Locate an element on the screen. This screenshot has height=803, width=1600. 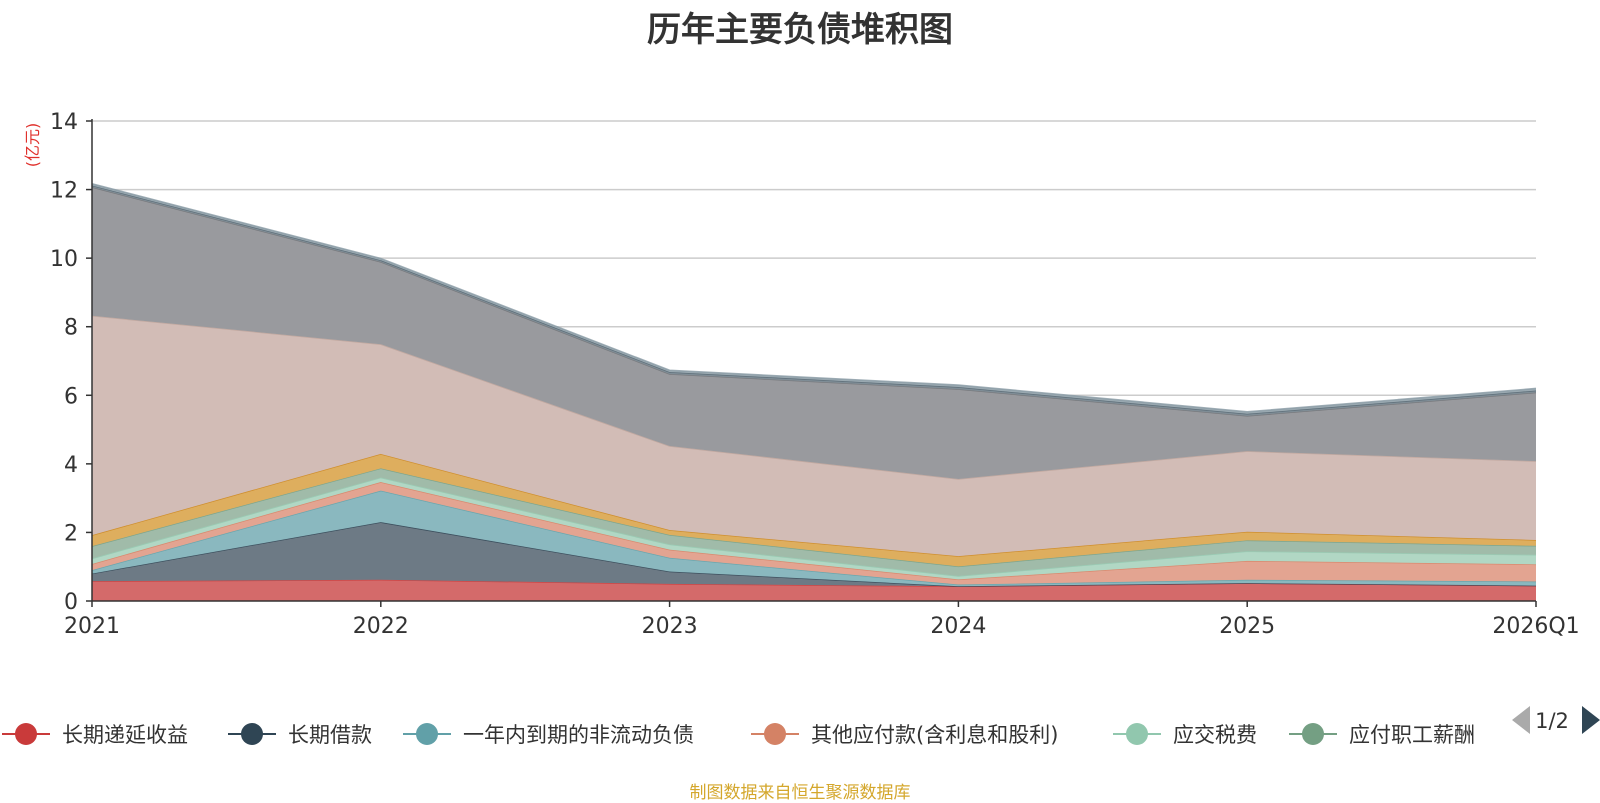
legend-item: 一年内到期的非流动负债 is located at coordinates (548, 735).